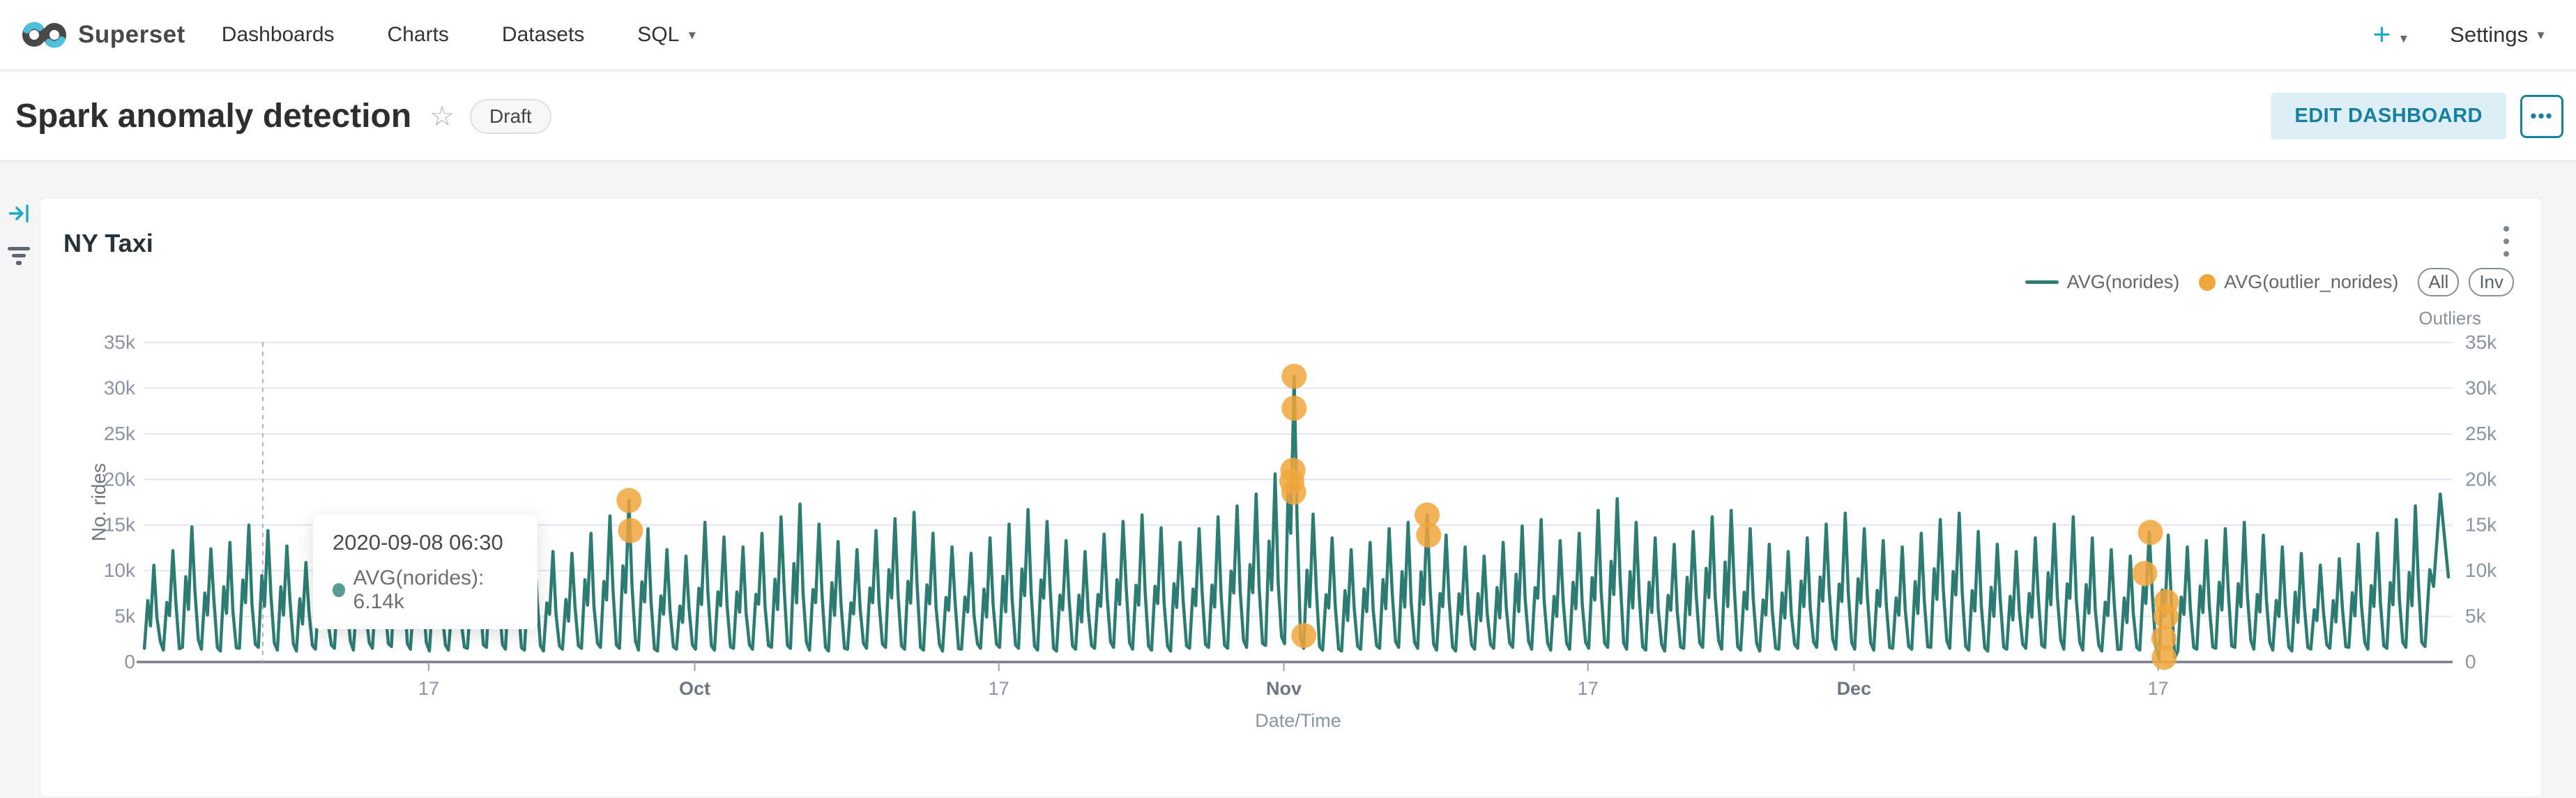 The width and height of the screenshot is (2576, 798). I want to click on expand-right-icon, so click(19, 214).